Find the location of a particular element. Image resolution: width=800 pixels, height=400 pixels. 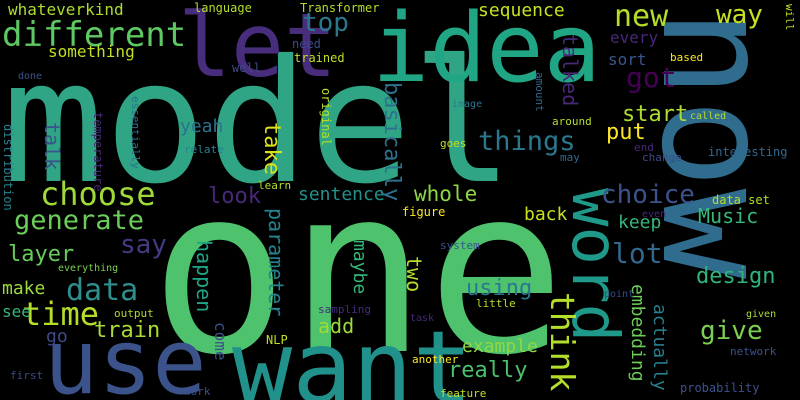

word-whateverkind: whateverkind is located at coordinates (66, 9).